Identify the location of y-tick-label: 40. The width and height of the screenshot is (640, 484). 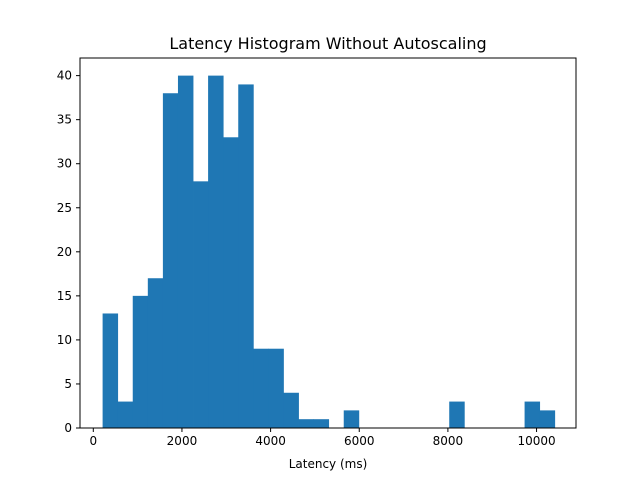
(64, 76).